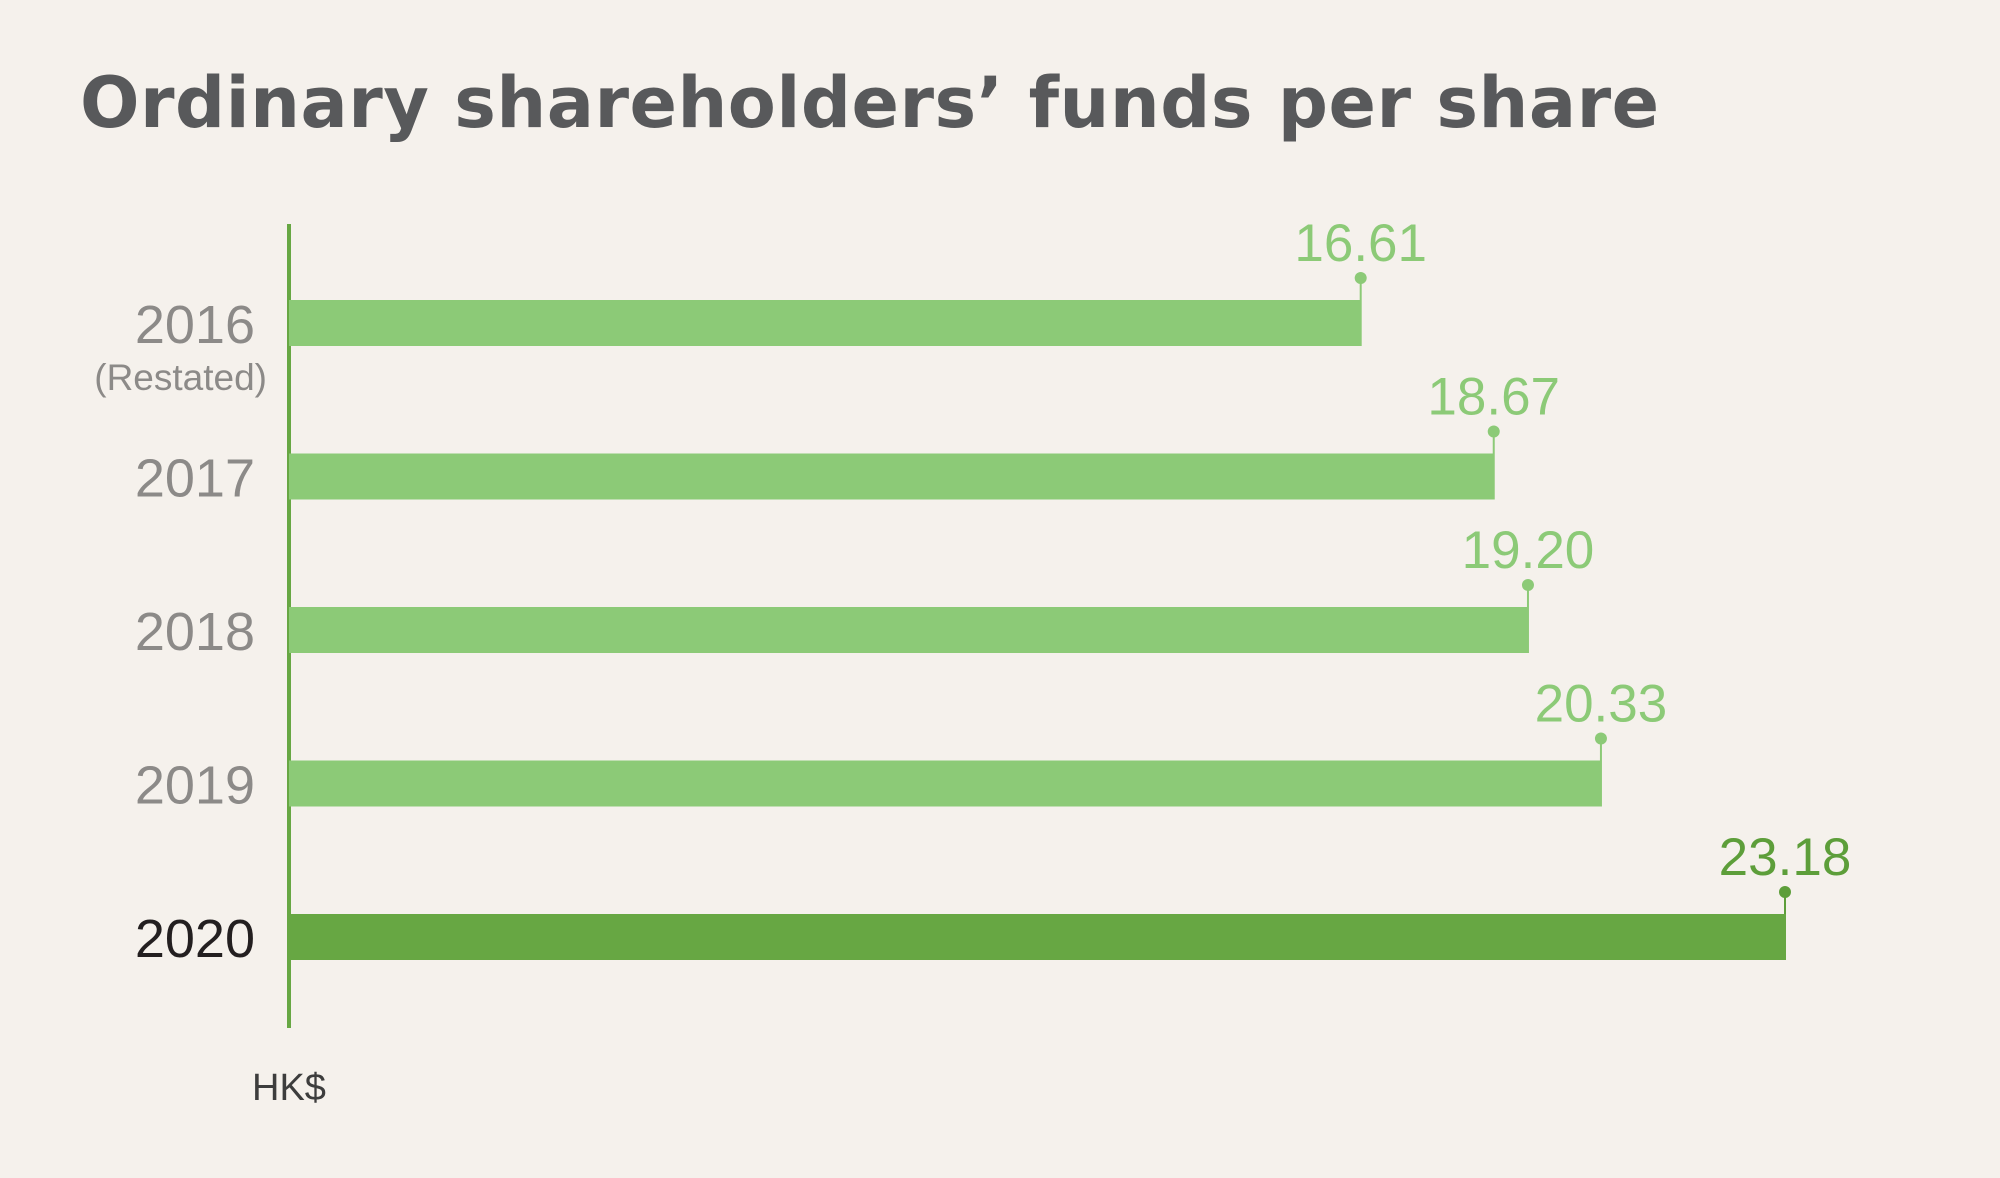 Image resolution: width=2000 pixels, height=1178 pixels. Describe the element at coordinates (892, 476) in the screenshot. I see `bar-2017` at that location.